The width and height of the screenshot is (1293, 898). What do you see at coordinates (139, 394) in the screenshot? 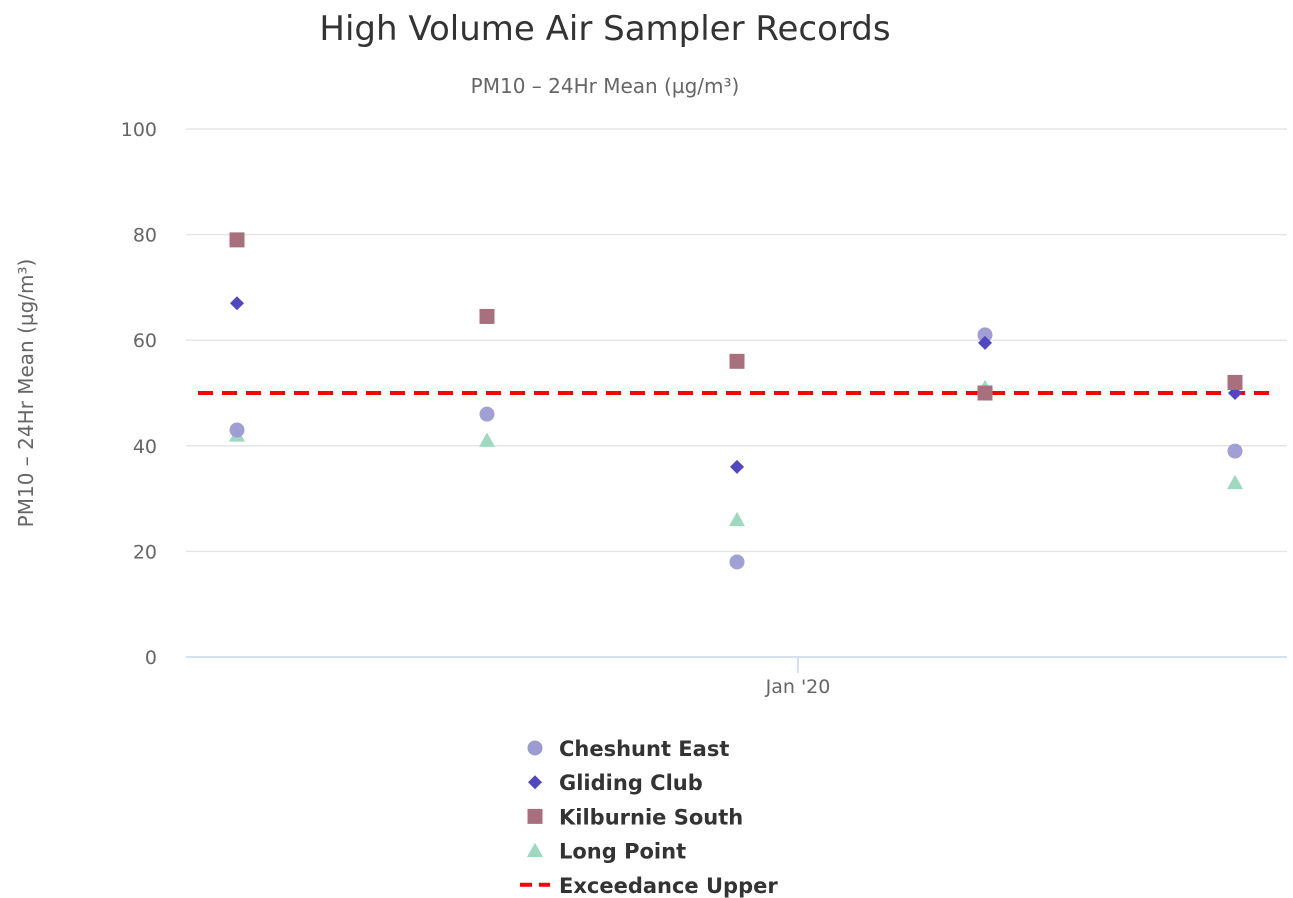
I see `y-tick-labels: 0 20 40 60 80 100` at bounding box center [139, 394].